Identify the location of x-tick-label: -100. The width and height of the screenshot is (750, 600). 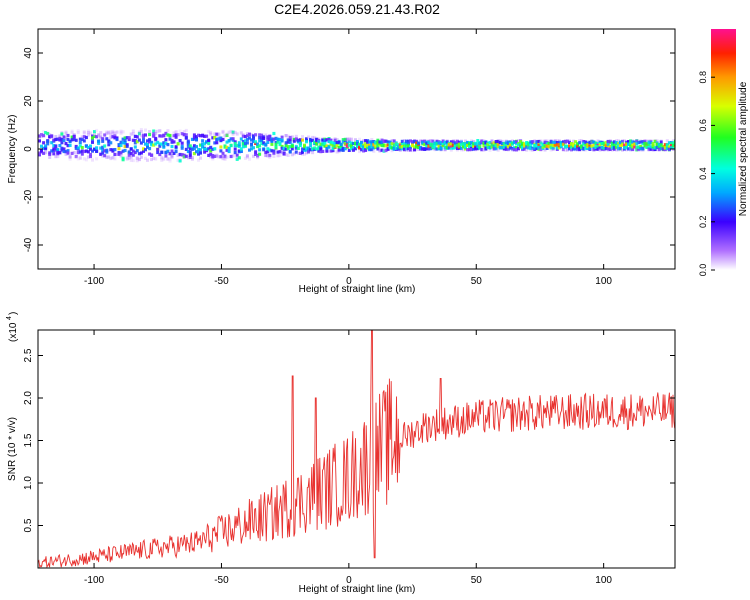
(94, 281).